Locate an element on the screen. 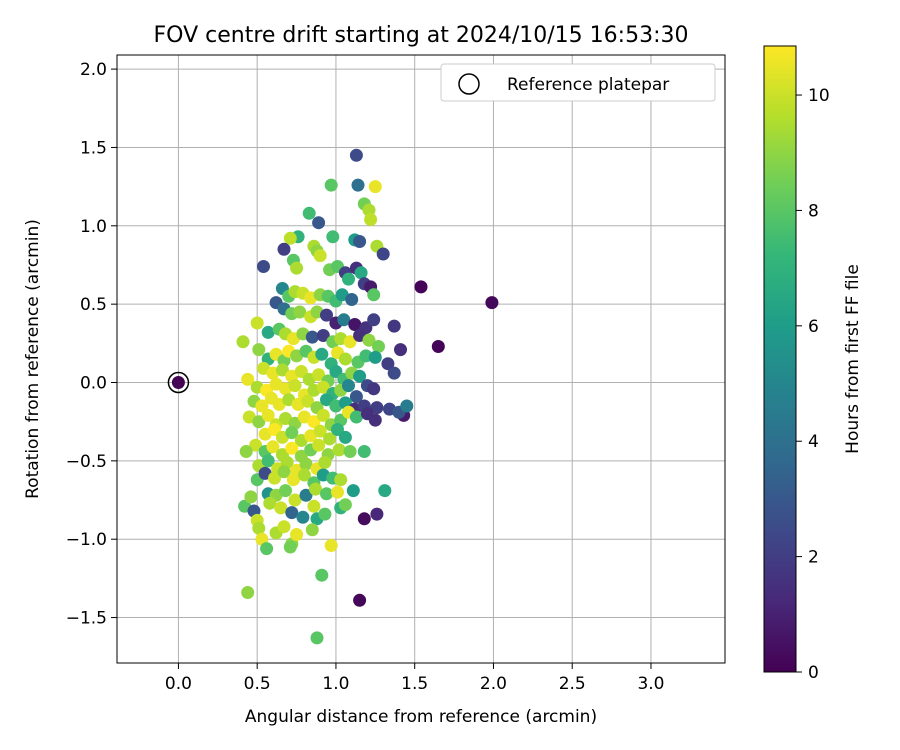  x-axis-label: Angular distance from reference (arcmin) is located at coordinates (421, 717).